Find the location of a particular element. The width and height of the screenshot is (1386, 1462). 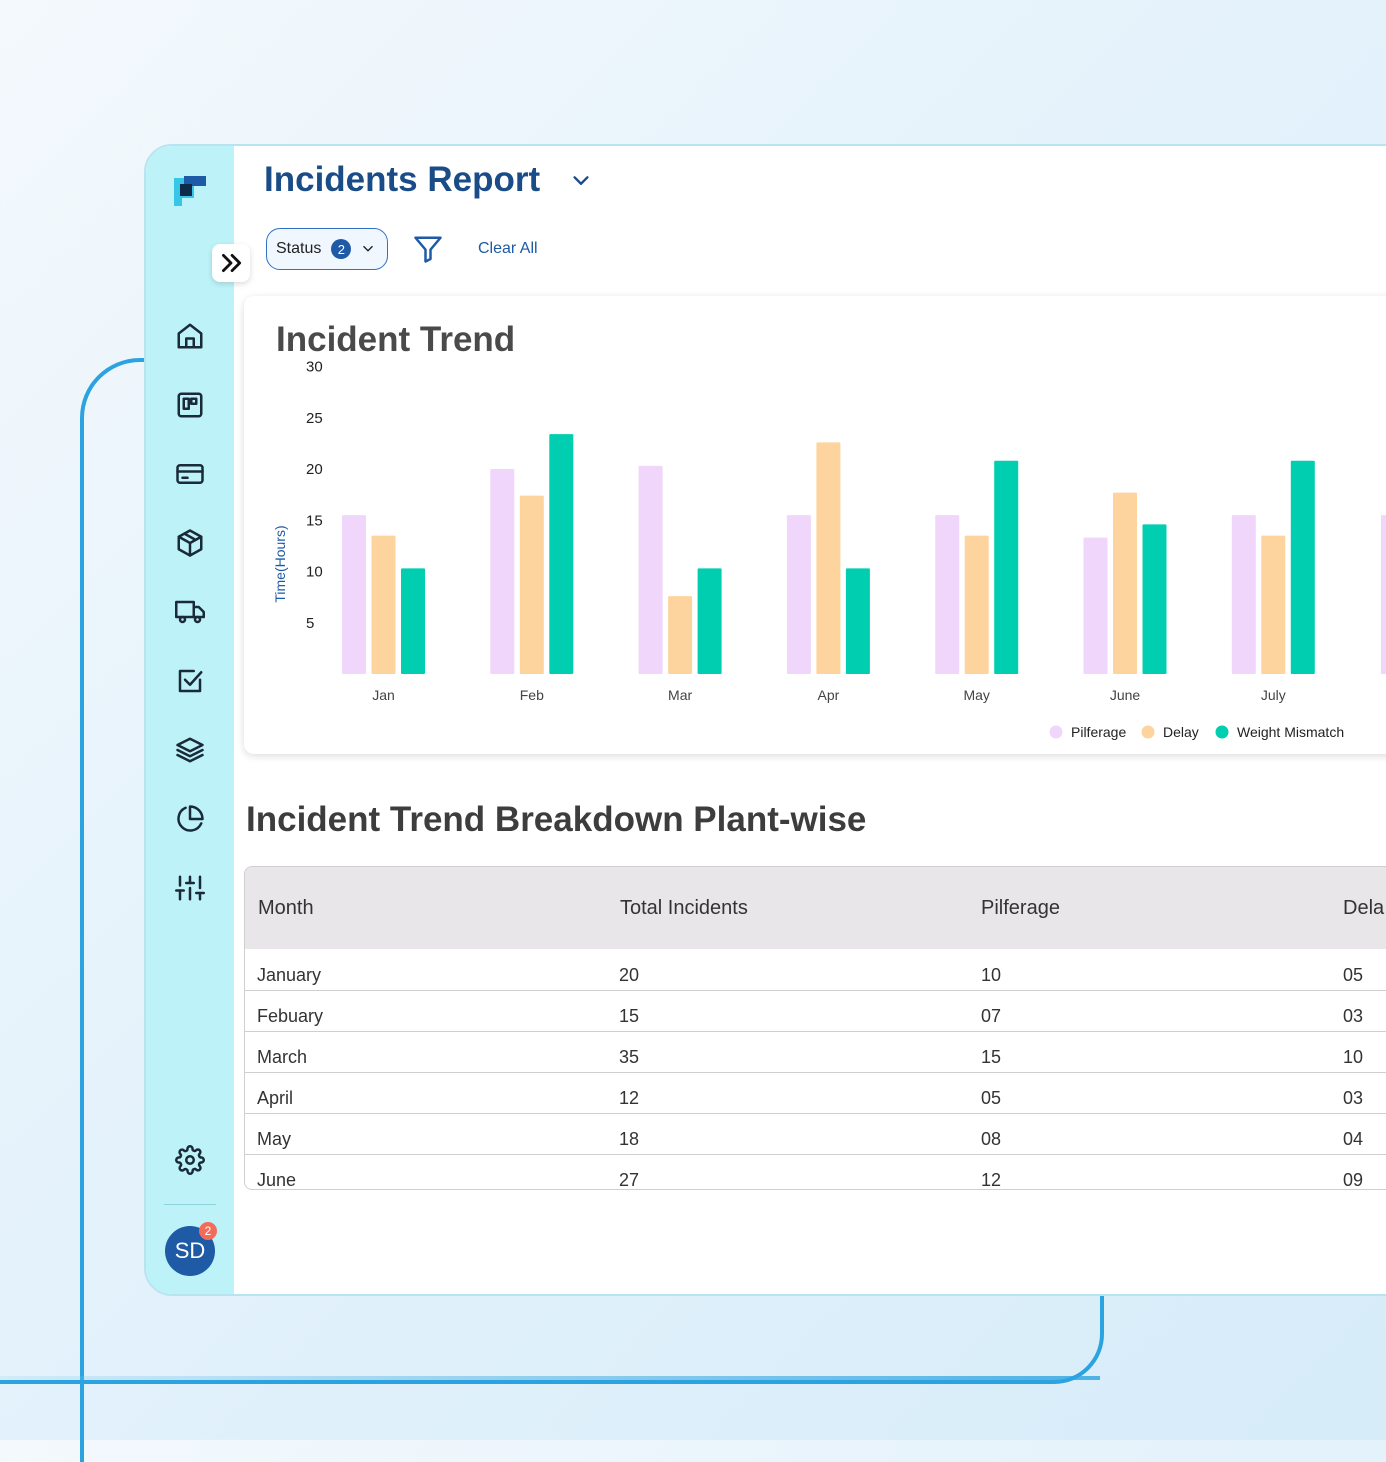

status-filter-chip: Status 2 is located at coordinates (327, 249).